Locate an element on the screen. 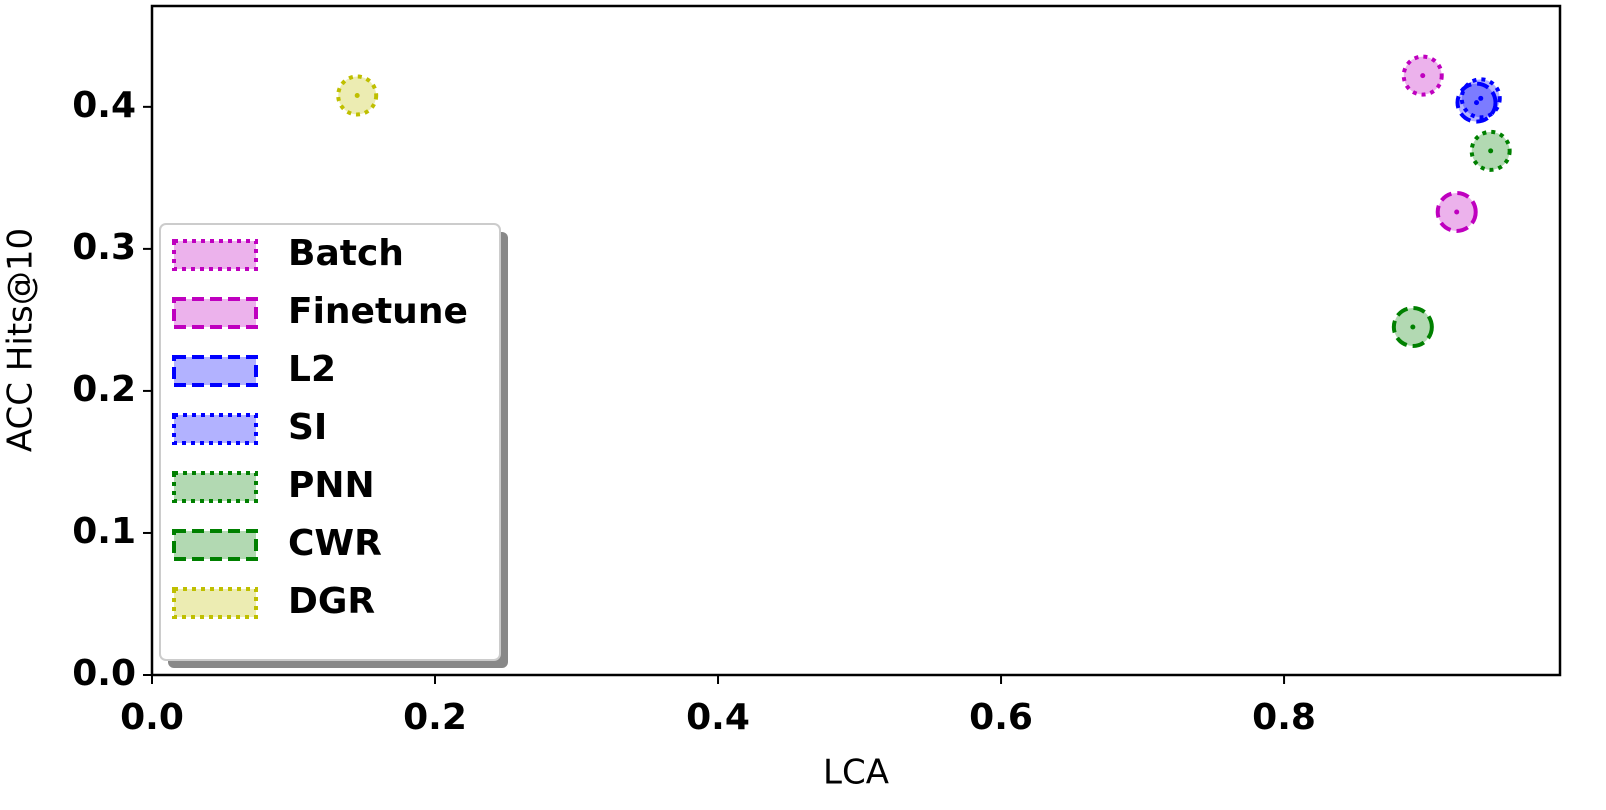 The width and height of the screenshot is (1606, 810). y-tick-label: 0.1 is located at coordinates (104, 531).